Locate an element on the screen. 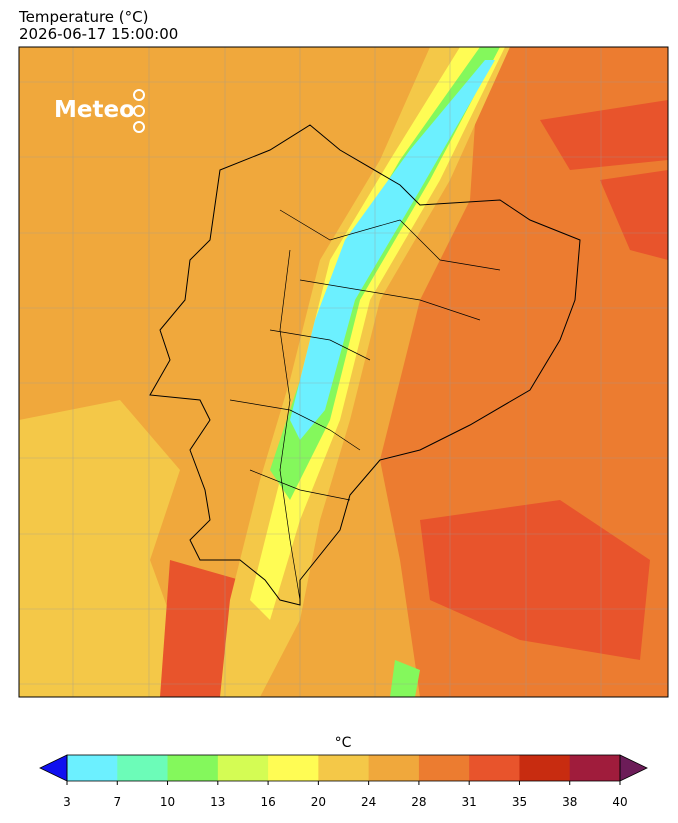  colorbar-tick-label: 7 is located at coordinates (117, 802).